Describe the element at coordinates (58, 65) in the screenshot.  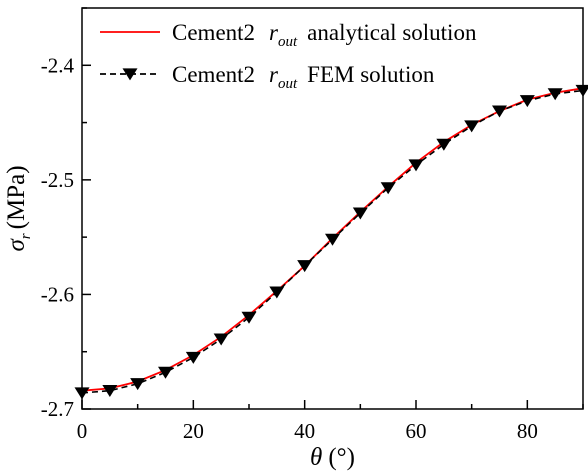
I see `y-tick-label: -2.4` at that location.